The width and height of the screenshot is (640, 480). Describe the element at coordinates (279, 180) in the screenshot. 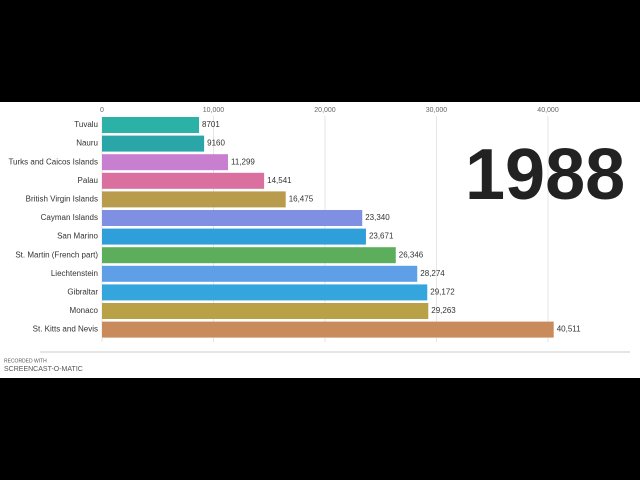

I see `value-label: 14,541` at that location.